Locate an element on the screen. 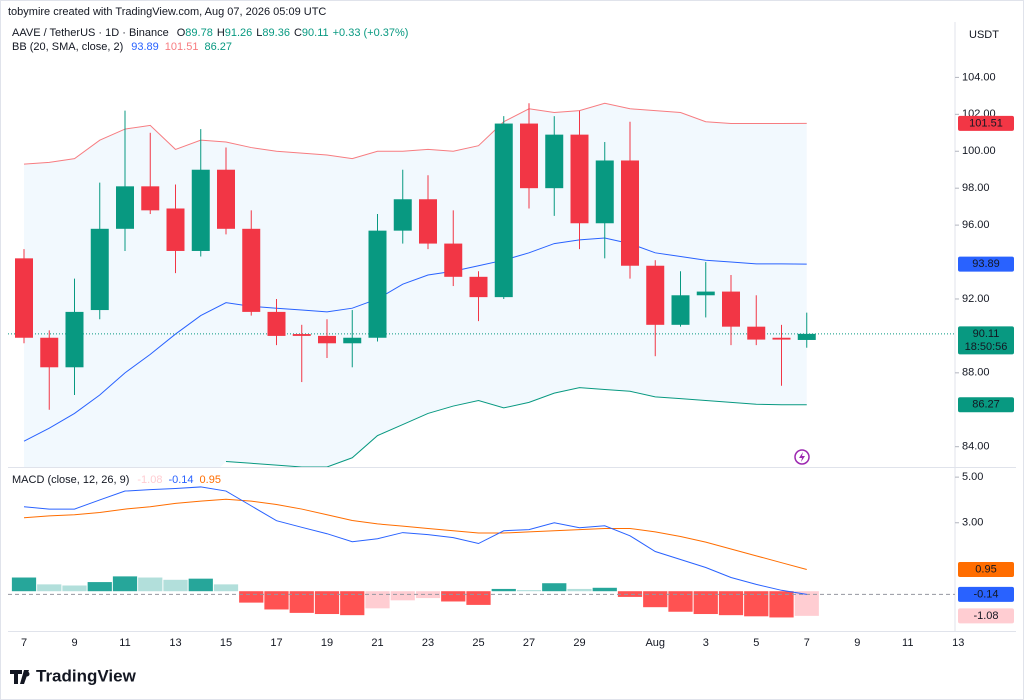 The image size is (1024, 700). alert-circle is located at coordinates (802, 457).